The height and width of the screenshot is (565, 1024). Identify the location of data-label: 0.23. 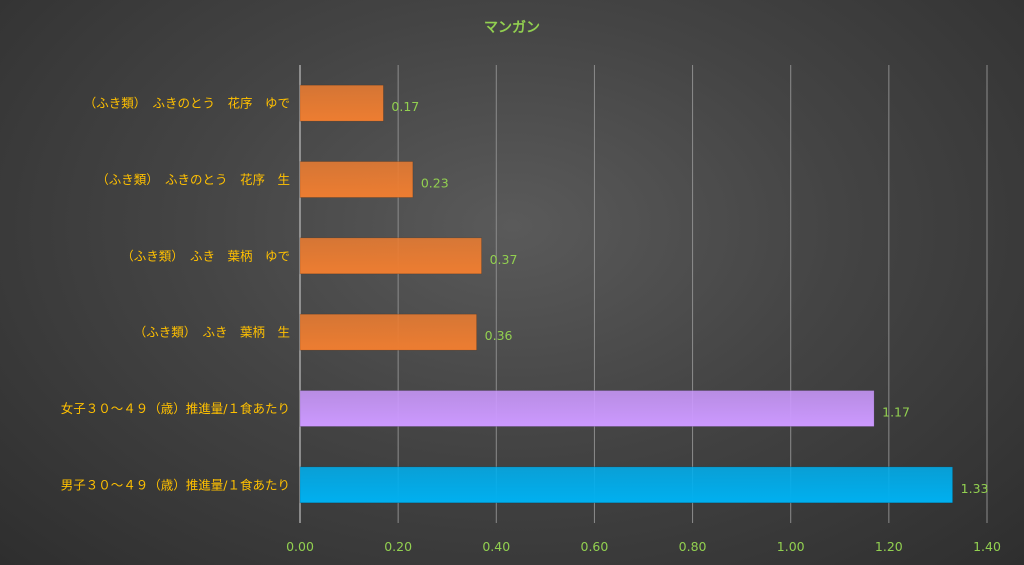
(435, 183).